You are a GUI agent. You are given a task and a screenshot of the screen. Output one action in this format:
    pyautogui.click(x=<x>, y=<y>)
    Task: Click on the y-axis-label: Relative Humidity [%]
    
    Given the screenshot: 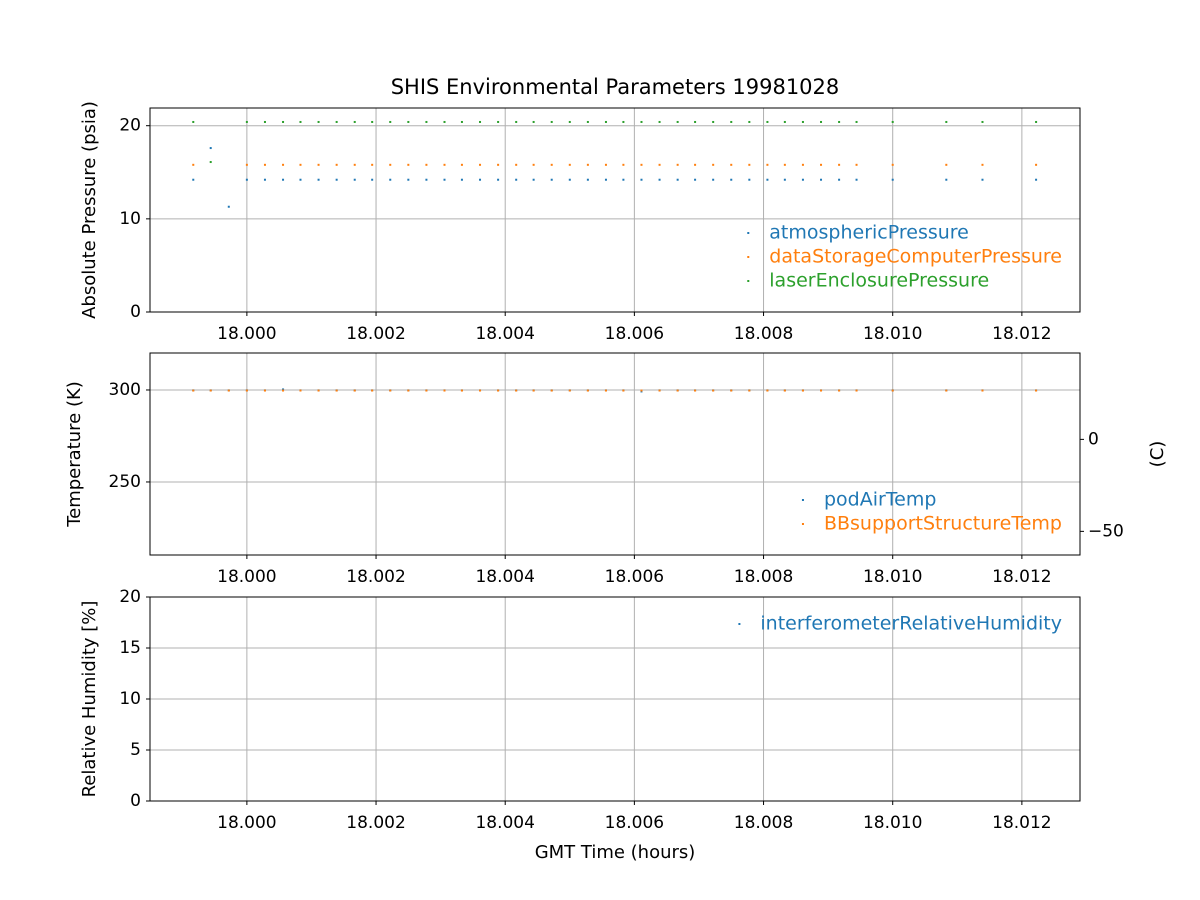 What is the action you would take?
    pyautogui.click(x=89, y=699)
    